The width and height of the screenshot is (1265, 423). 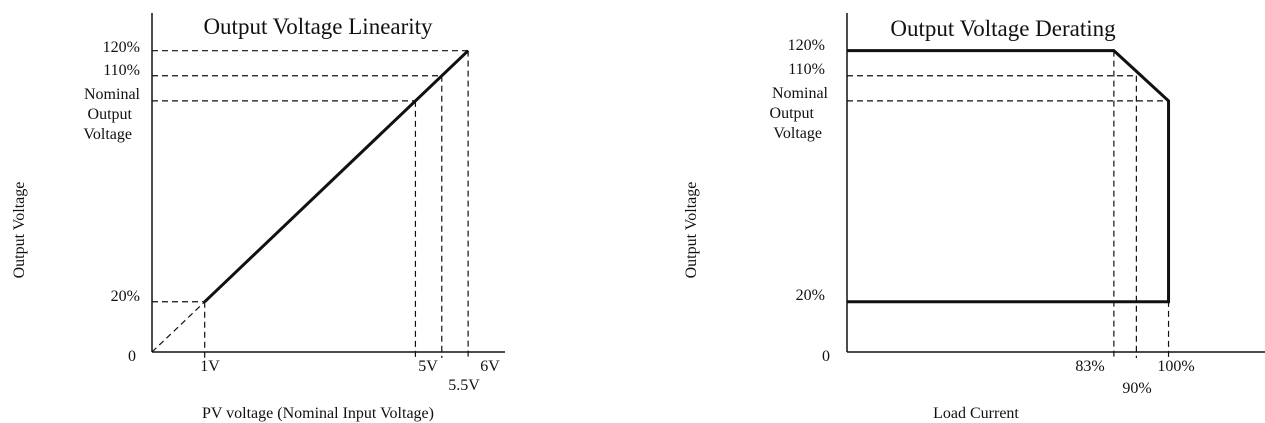 What do you see at coordinates (210, 366) in the screenshot?
I see `linearity-x-tick-1v: 1V` at bounding box center [210, 366].